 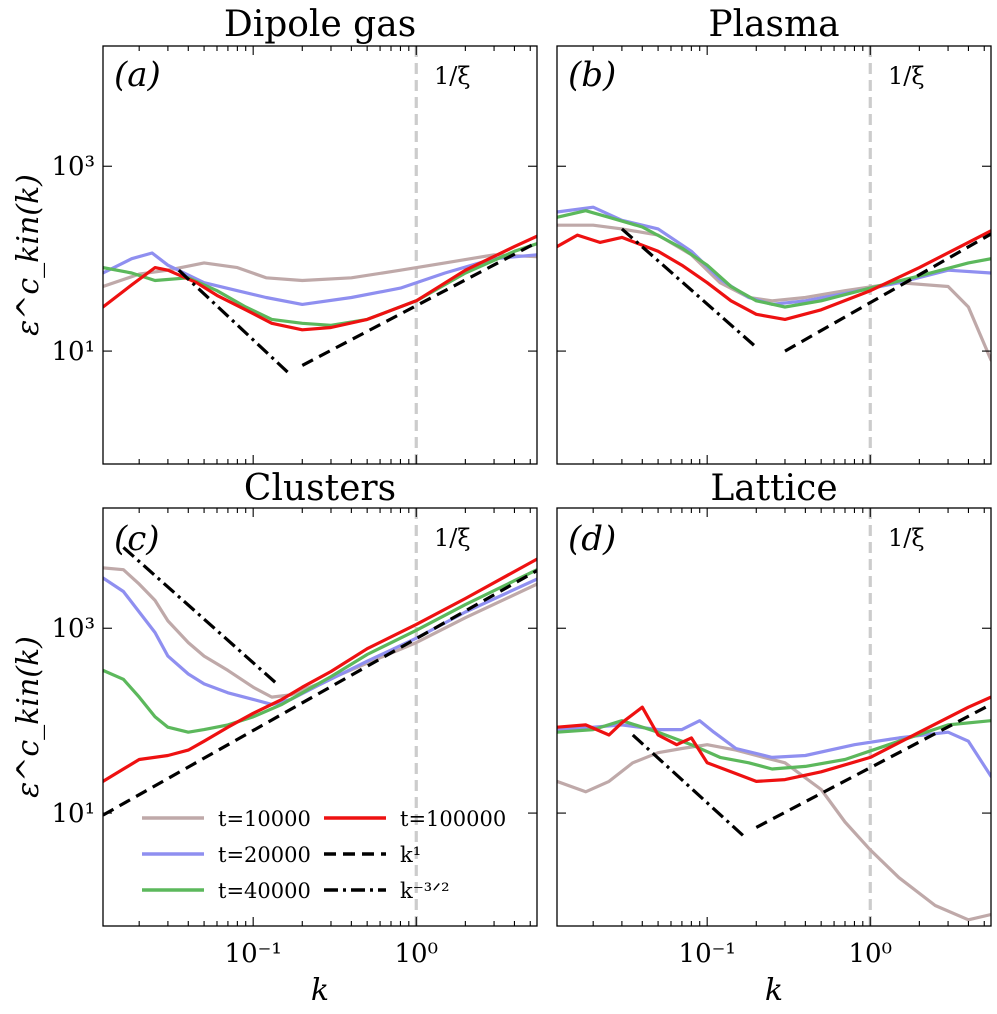 I want to click on series-t10000-d, so click(x=774, y=832).